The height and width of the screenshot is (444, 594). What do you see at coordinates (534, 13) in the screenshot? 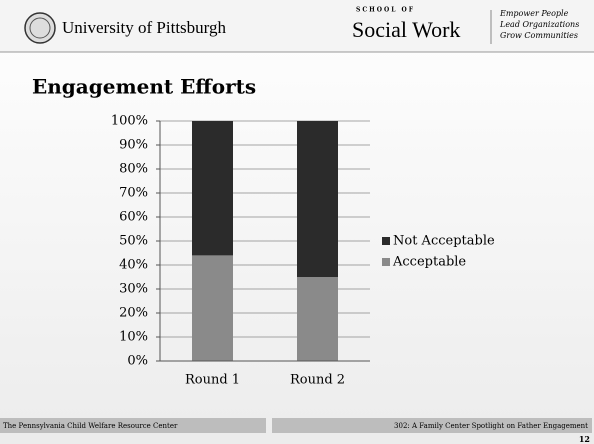
I see `tagline: Empower People` at bounding box center [534, 13].